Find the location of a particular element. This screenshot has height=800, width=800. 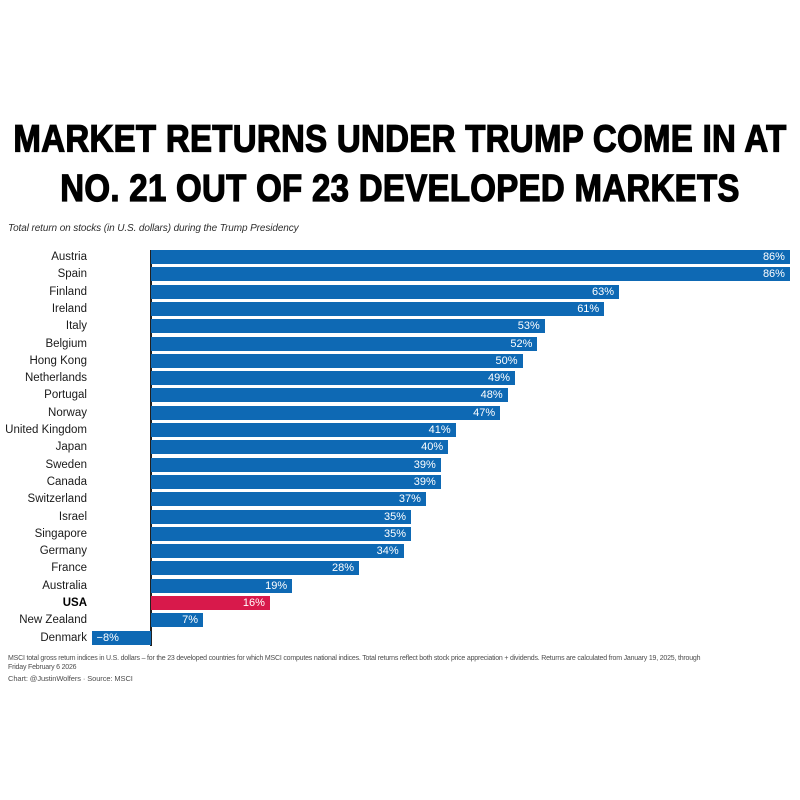

chart-row: Denmark −8% is located at coordinates (400, 637).